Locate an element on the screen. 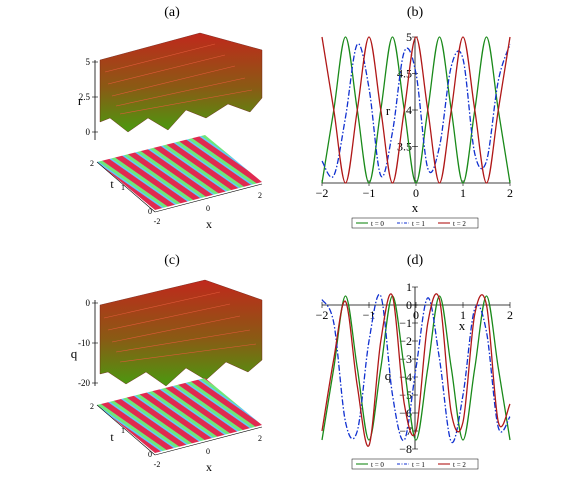  panel-c-surface-ridges is located at coordinates (180, 327).